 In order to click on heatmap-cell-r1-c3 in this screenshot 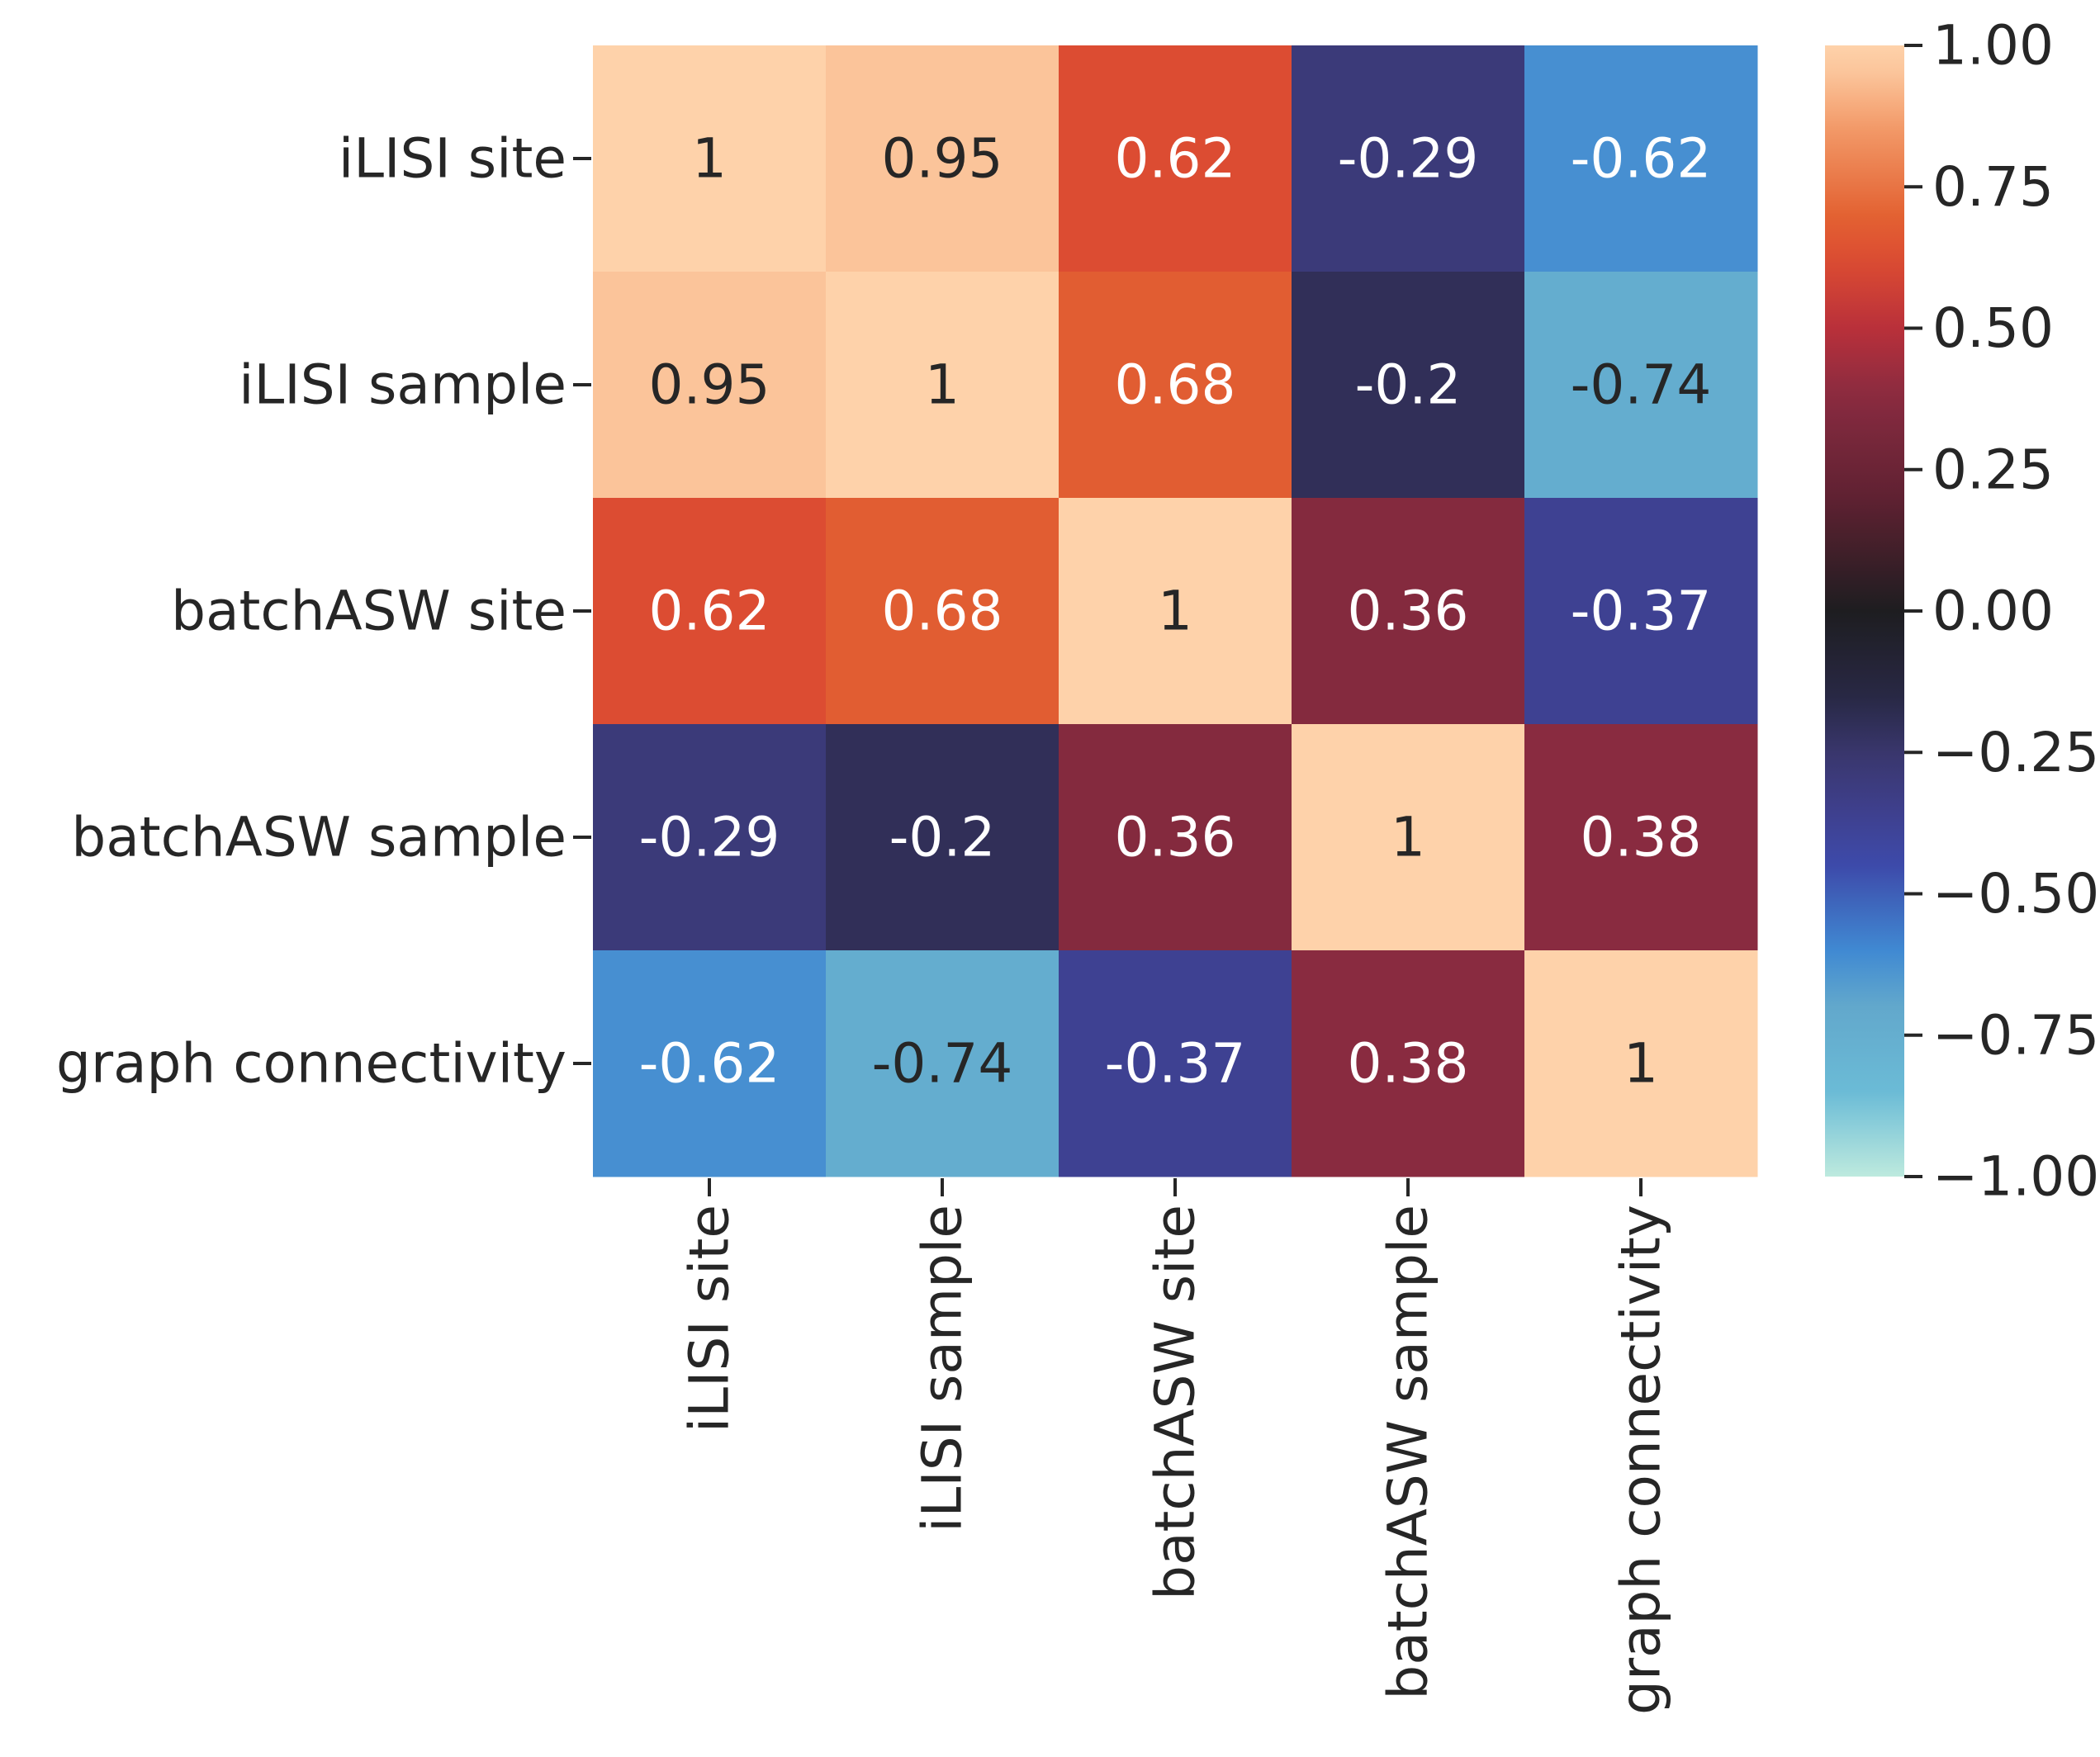, I will do `click(1409, 385)`.